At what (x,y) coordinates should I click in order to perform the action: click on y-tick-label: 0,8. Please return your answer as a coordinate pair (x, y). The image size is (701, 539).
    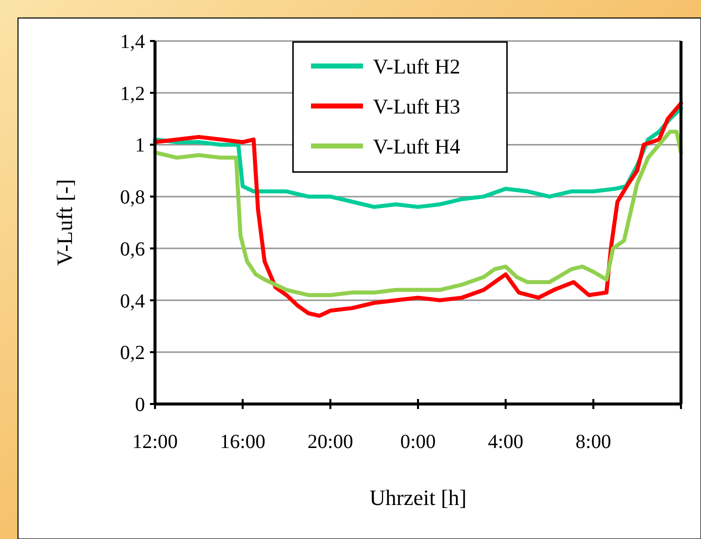
    Looking at the image, I should click on (132, 197).